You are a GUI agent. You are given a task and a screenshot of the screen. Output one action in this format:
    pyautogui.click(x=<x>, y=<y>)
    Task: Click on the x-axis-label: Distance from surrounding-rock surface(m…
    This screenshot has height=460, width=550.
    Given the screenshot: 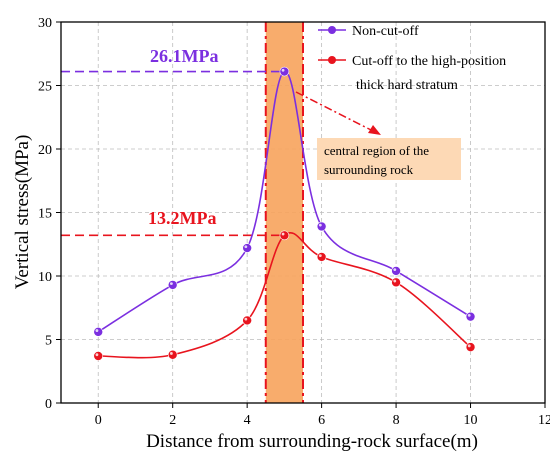 What is the action you would take?
    pyautogui.click(x=312, y=441)
    